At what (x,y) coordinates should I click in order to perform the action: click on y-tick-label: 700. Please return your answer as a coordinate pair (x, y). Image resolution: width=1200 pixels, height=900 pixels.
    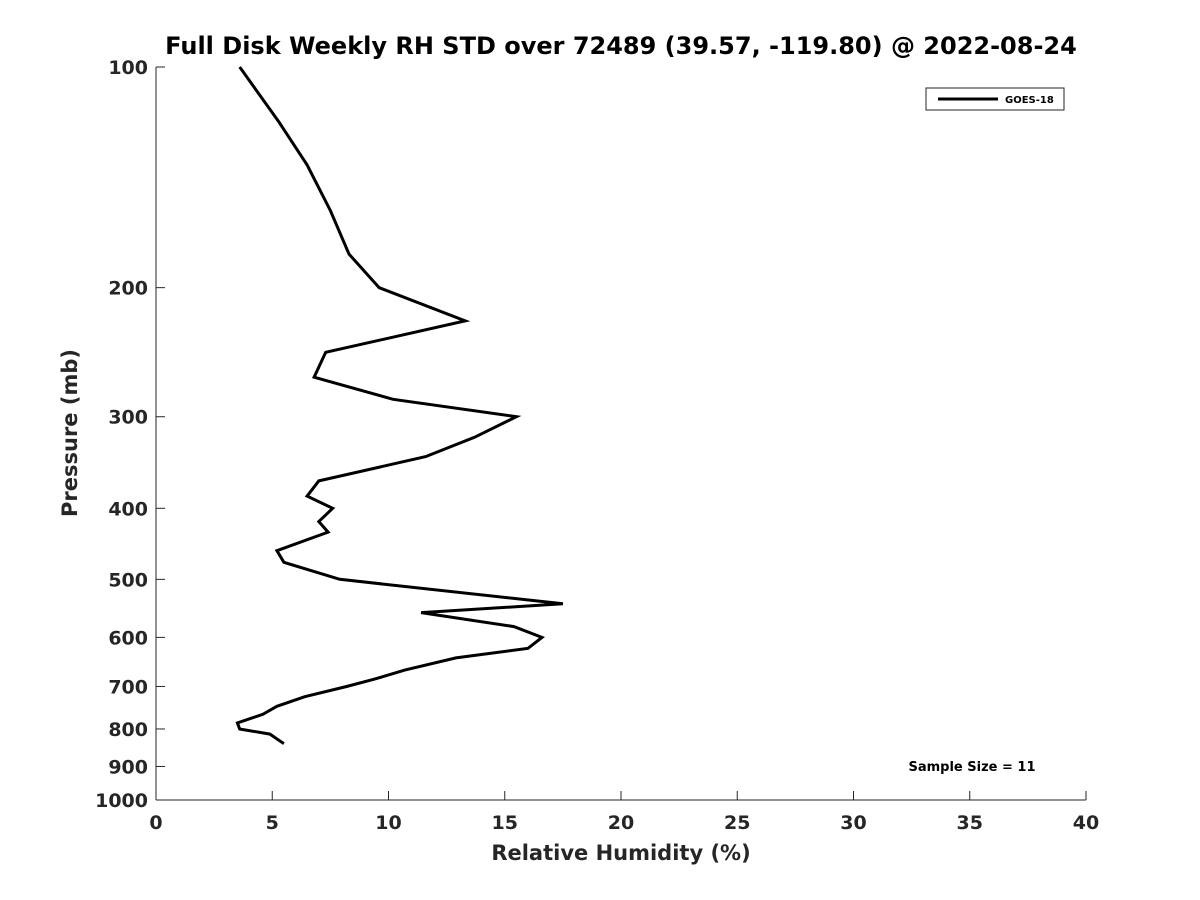
    Looking at the image, I should click on (128, 687).